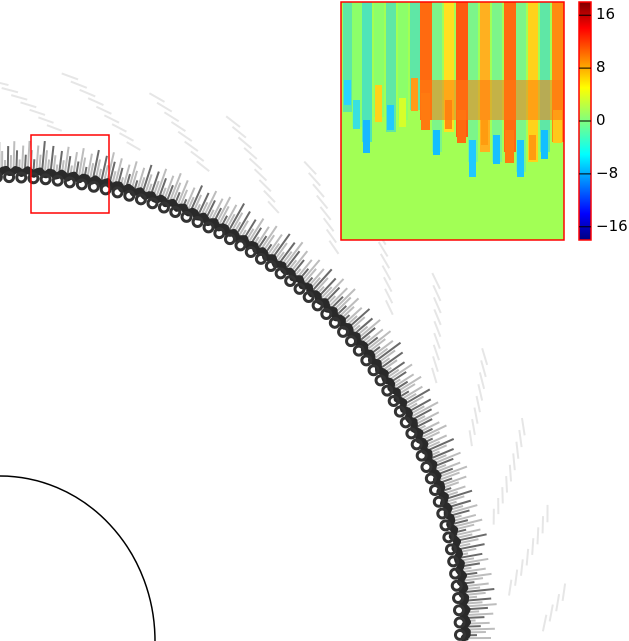 Image resolution: width=629 pixels, height=641 pixels. Describe the element at coordinates (612, 225) in the screenshot. I see `colorbar-tick-label: −16` at that location.